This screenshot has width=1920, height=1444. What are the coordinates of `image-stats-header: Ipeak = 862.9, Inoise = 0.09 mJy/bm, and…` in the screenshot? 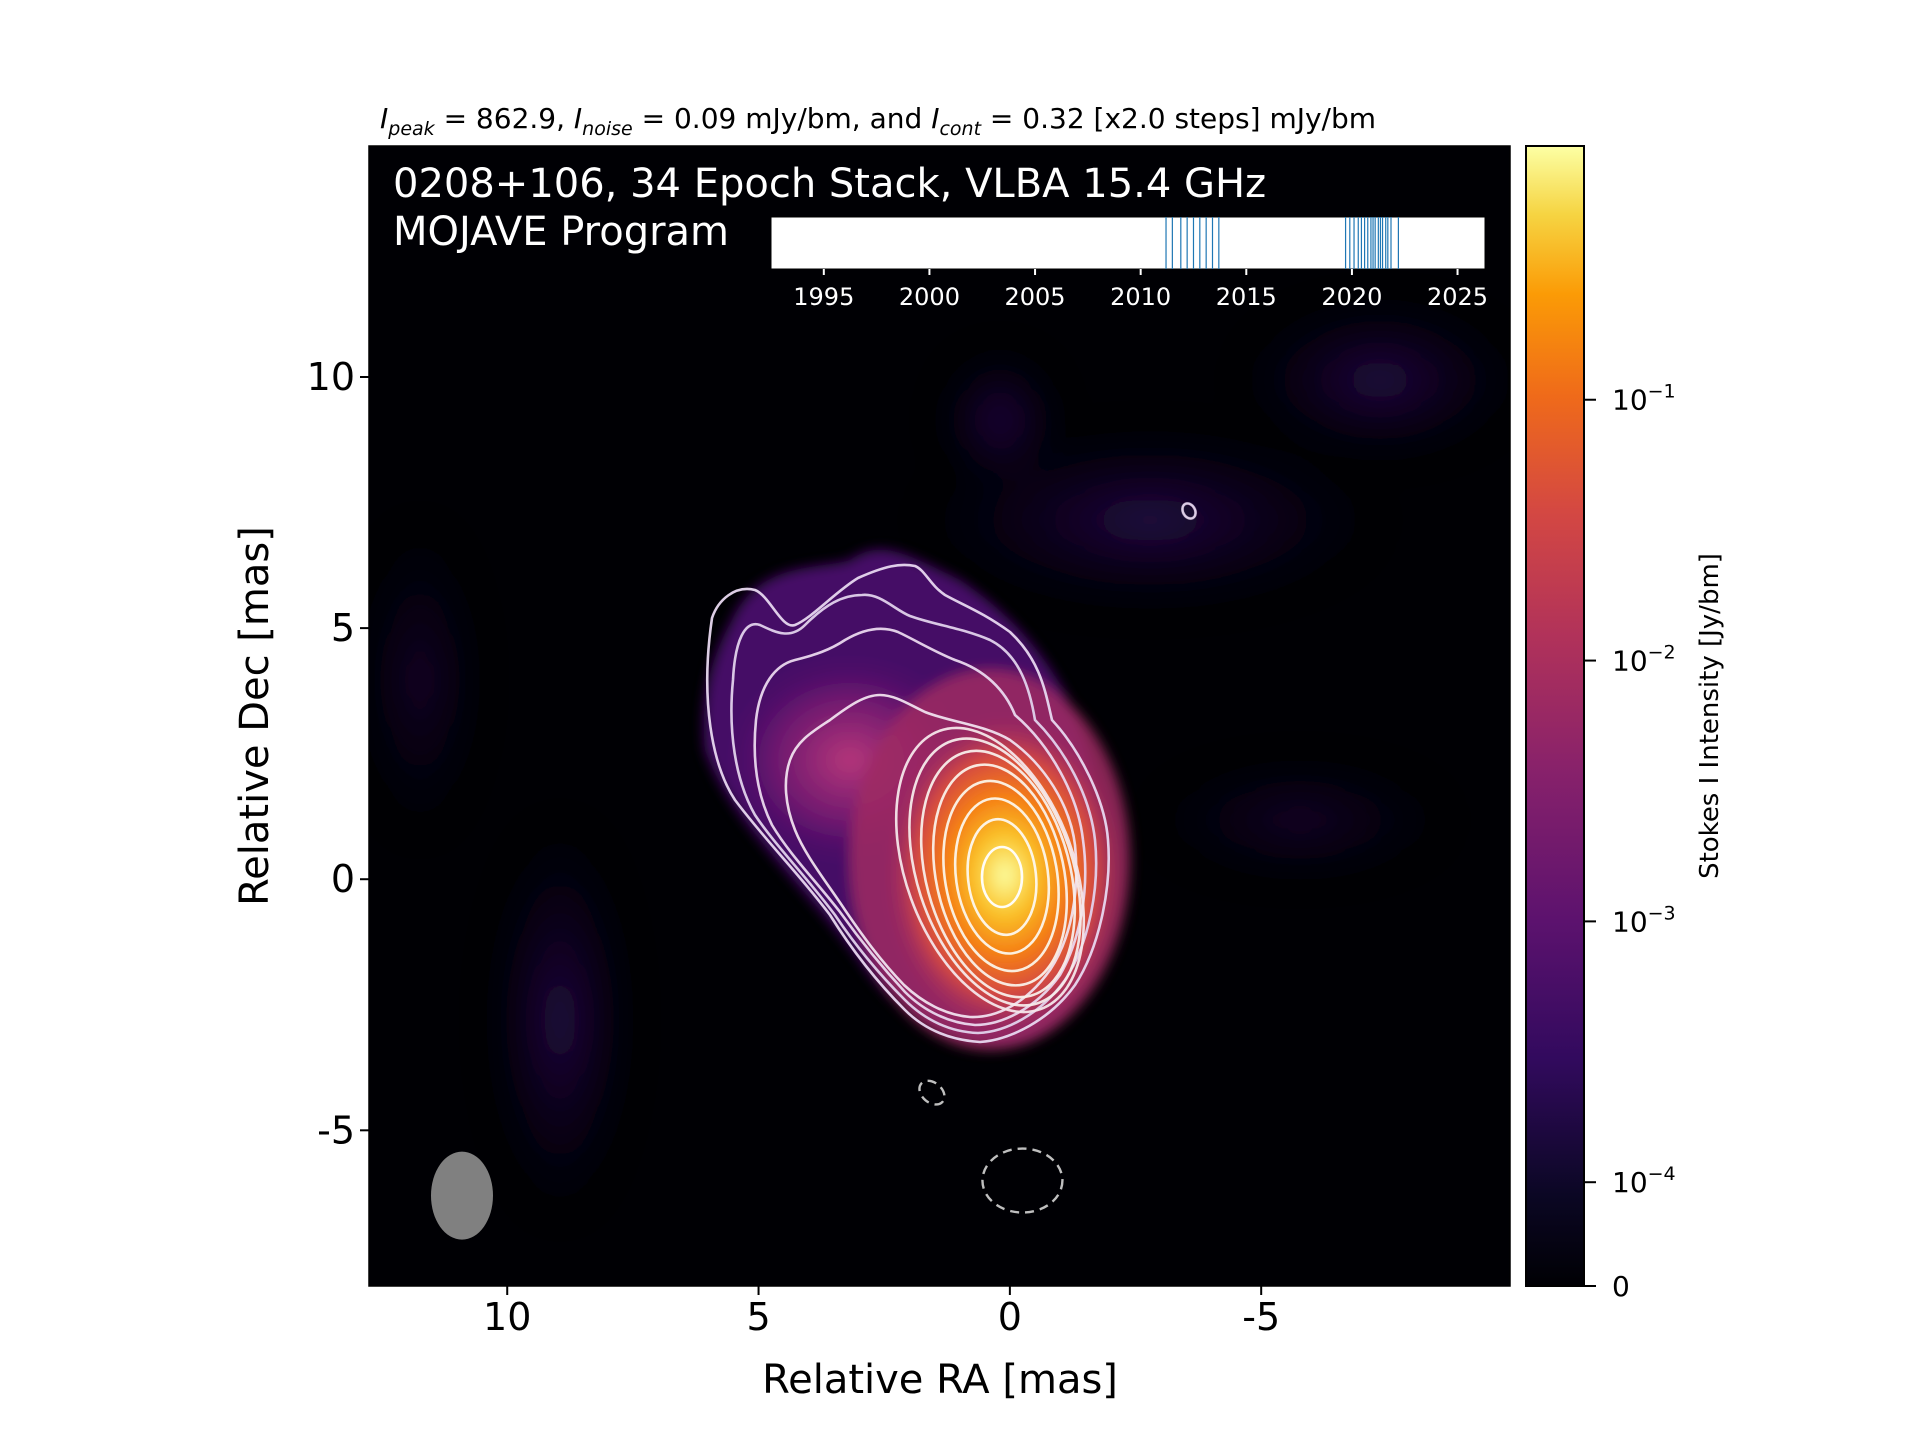 It's located at (878, 121).